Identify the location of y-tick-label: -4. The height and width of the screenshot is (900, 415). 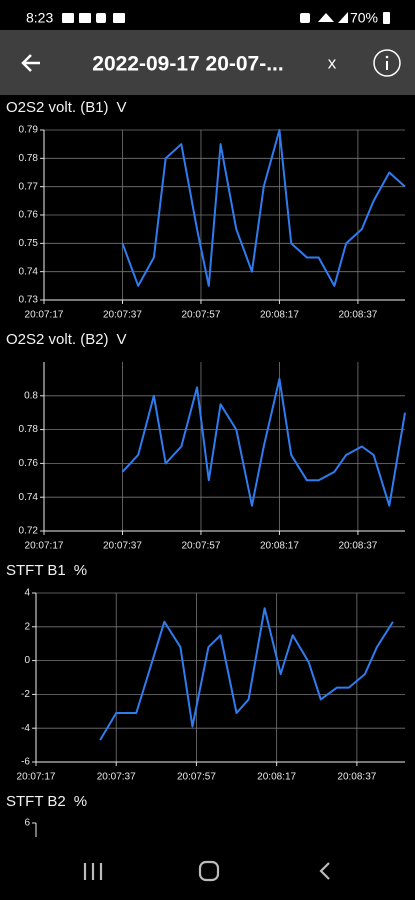
(25, 728).